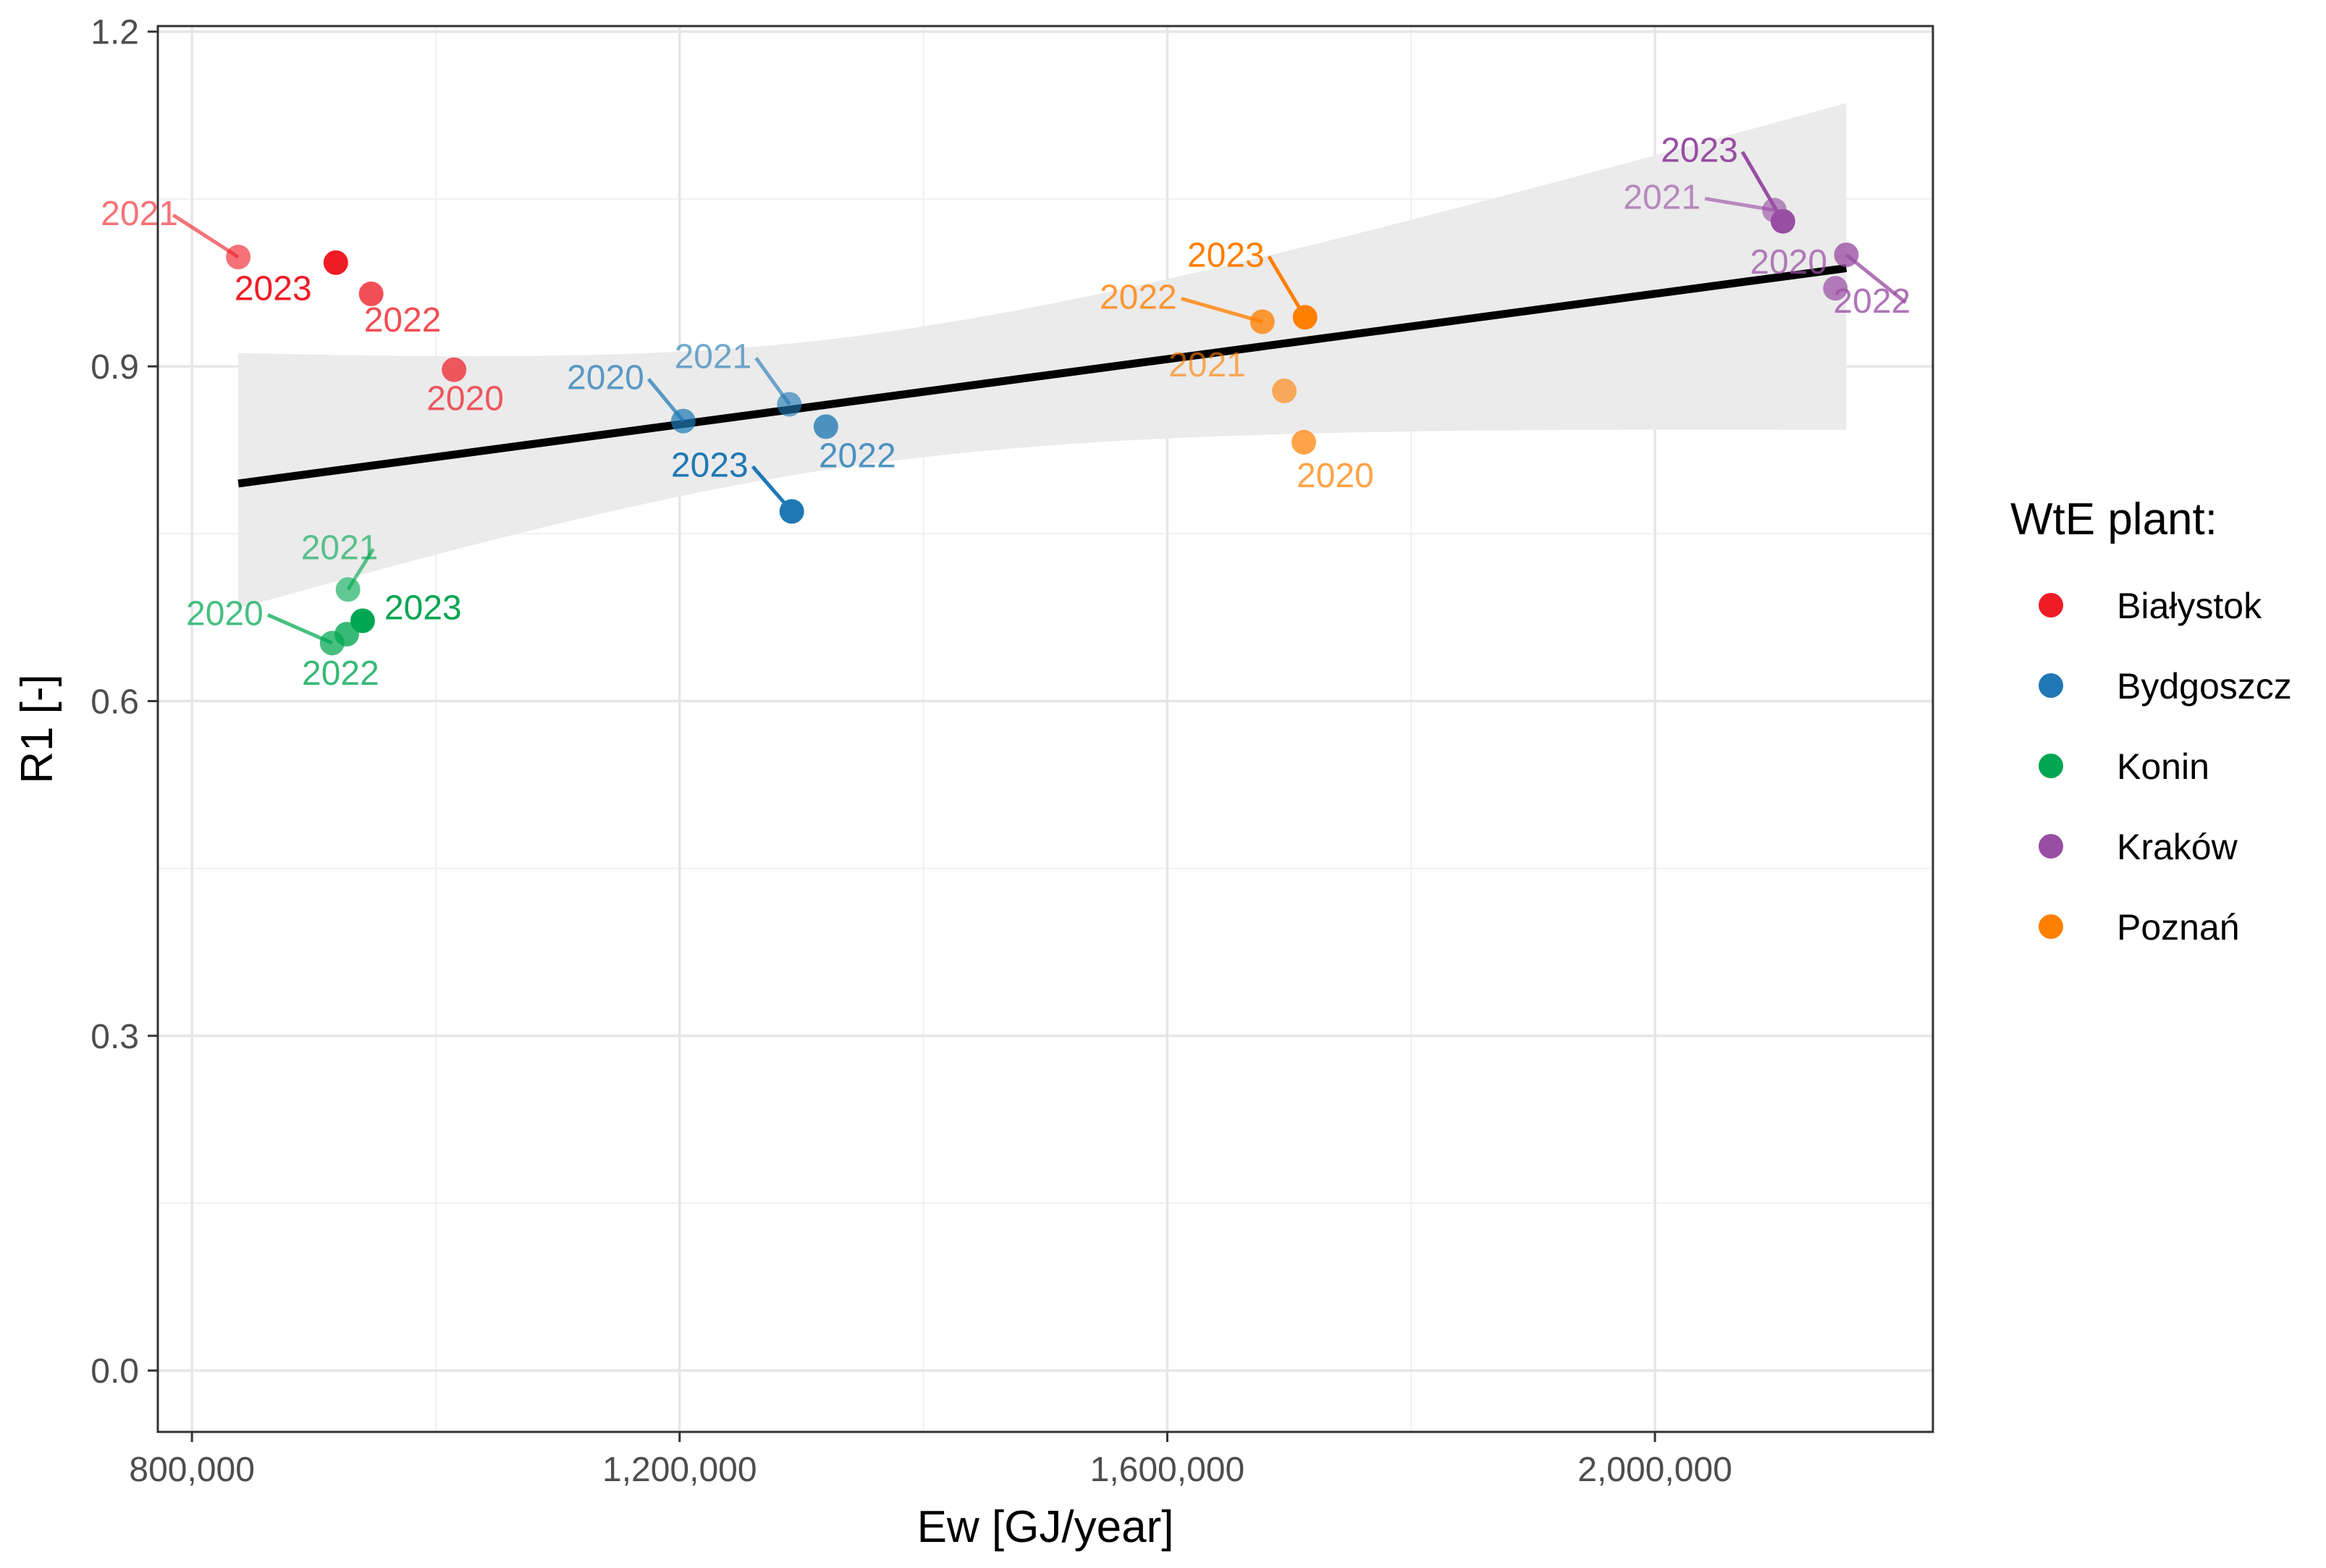  What do you see at coordinates (238, 257) in the screenshot?
I see `point-białystok-2021` at bounding box center [238, 257].